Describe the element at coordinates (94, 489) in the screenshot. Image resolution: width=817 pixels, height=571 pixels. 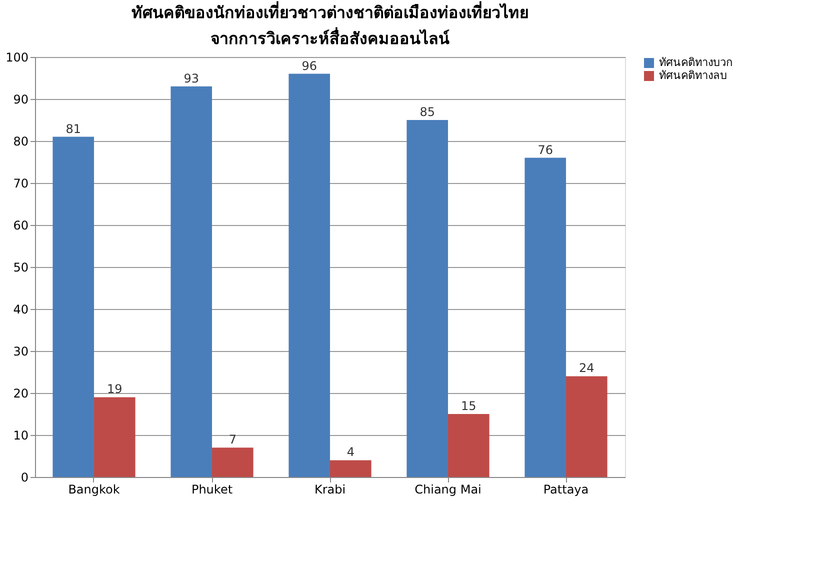
I see `x-tick-label: Bangkok` at that location.